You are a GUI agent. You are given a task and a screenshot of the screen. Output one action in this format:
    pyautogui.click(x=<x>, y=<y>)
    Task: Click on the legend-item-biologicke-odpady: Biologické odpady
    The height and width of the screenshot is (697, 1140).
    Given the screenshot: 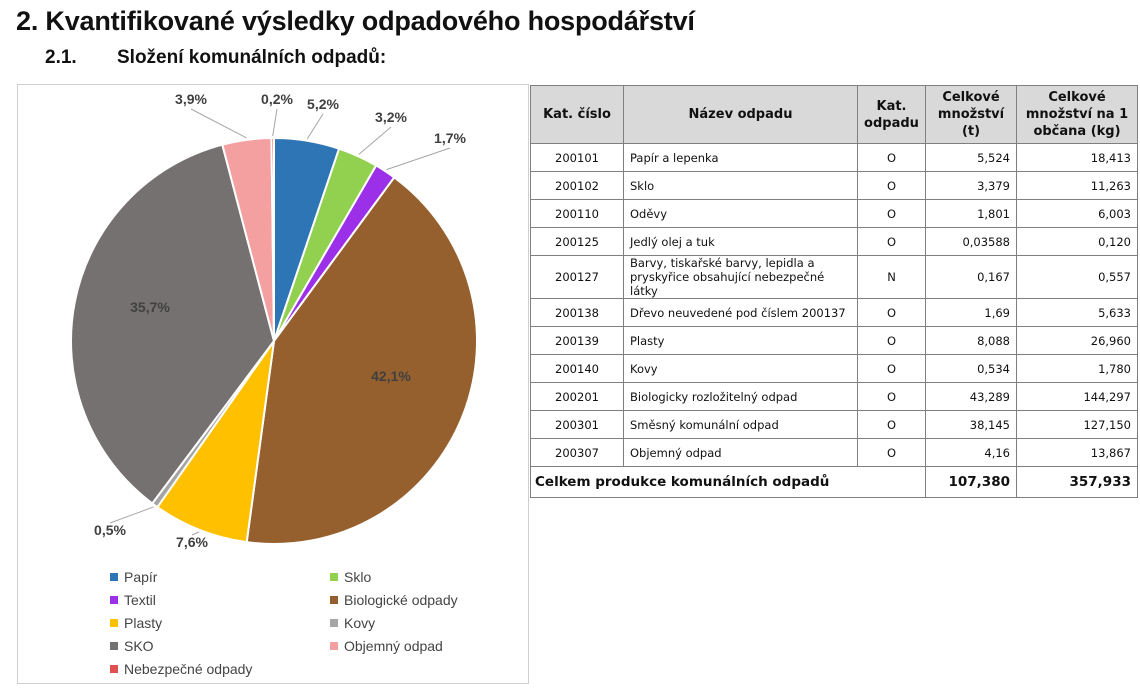 What is the action you would take?
    pyautogui.click(x=394, y=600)
    